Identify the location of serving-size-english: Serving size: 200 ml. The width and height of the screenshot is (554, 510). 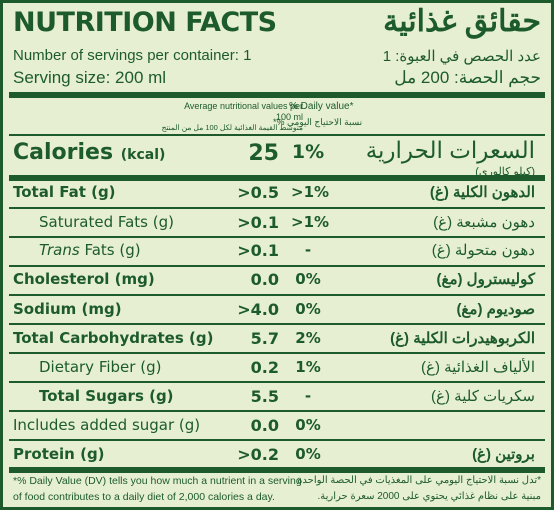
(90, 77).